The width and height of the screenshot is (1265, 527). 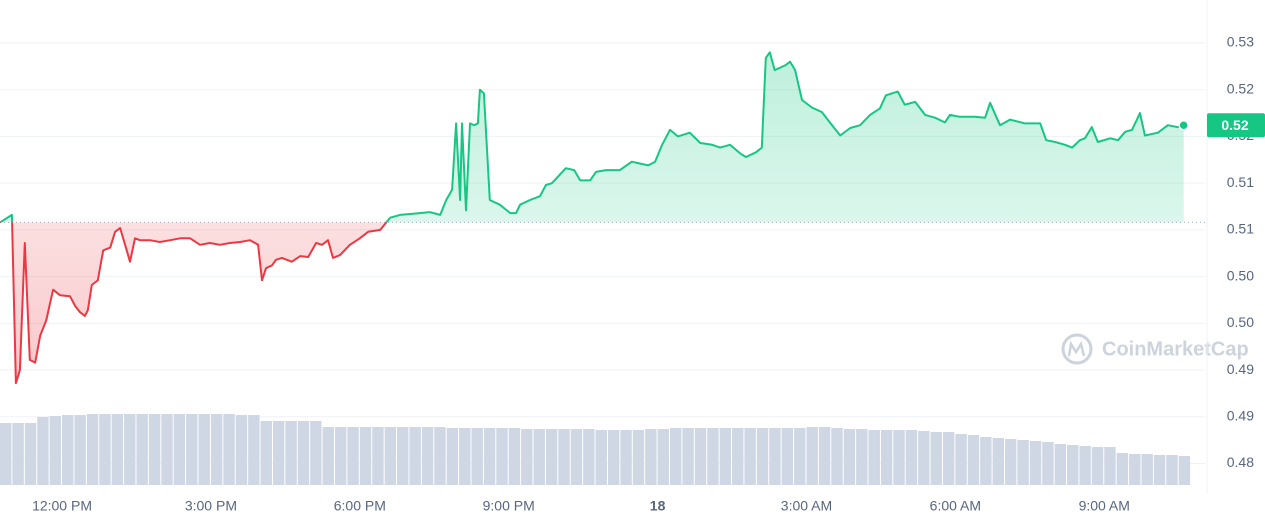 I want to click on price-line-down, so click(x=194, y=303).